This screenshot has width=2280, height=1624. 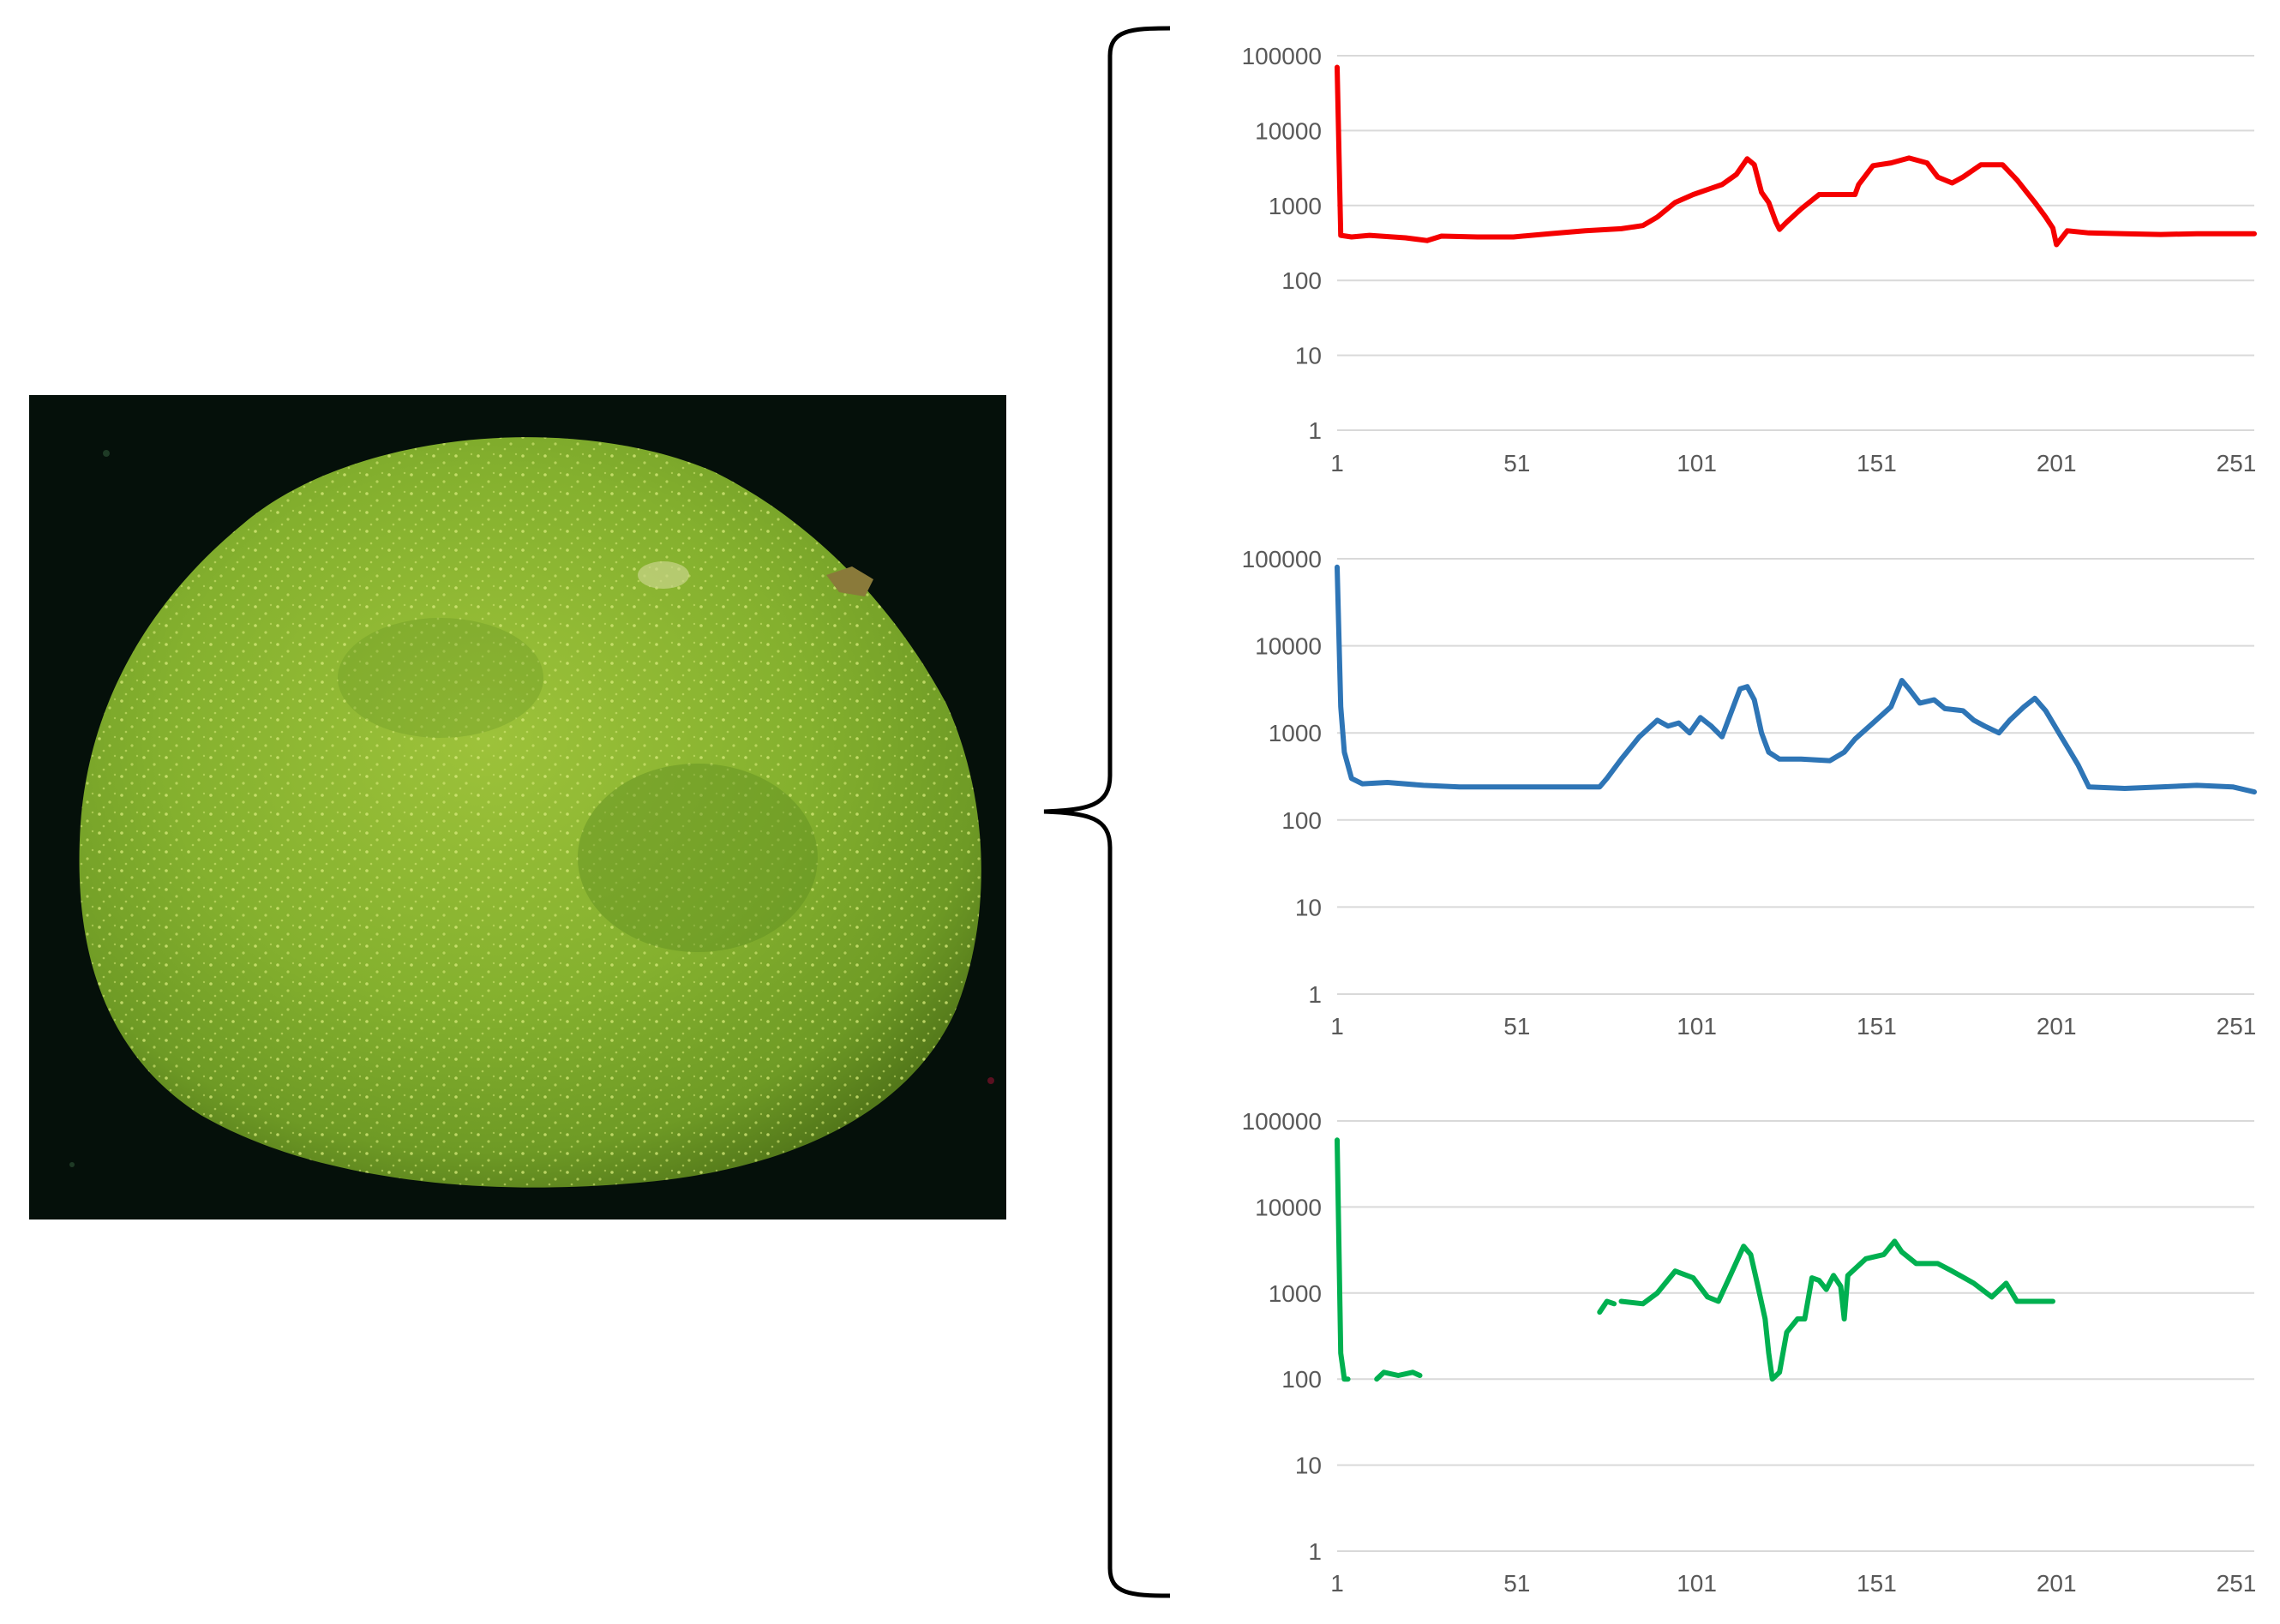 What do you see at coordinates (663, 575) in the screenshot?
I see `mango-highlight` at bounding box center [663, 575].